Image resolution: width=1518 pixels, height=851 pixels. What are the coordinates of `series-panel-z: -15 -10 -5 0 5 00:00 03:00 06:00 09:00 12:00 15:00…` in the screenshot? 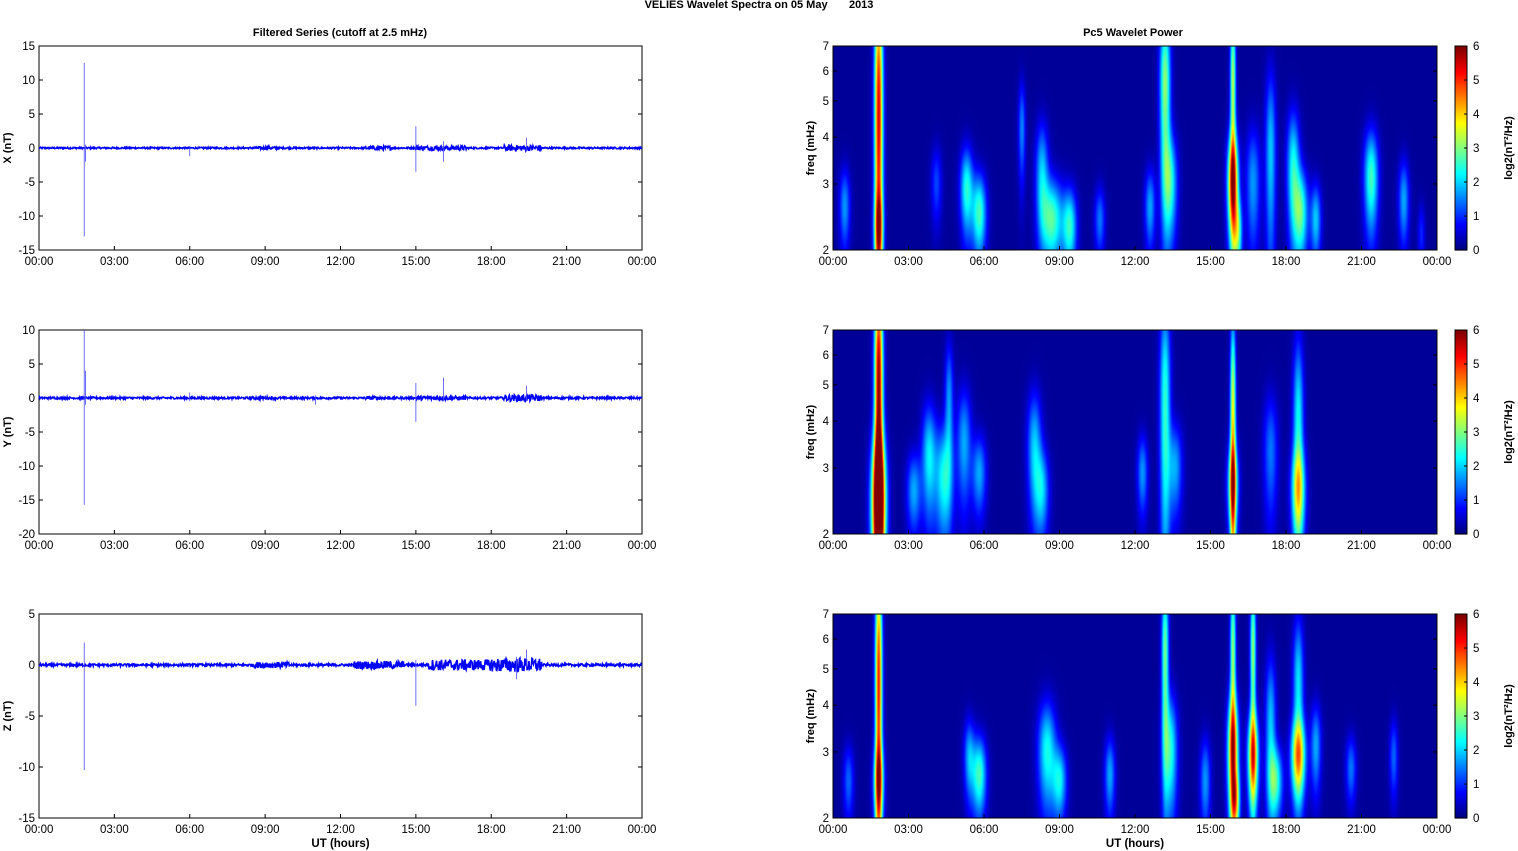 It's located at (329, 729).